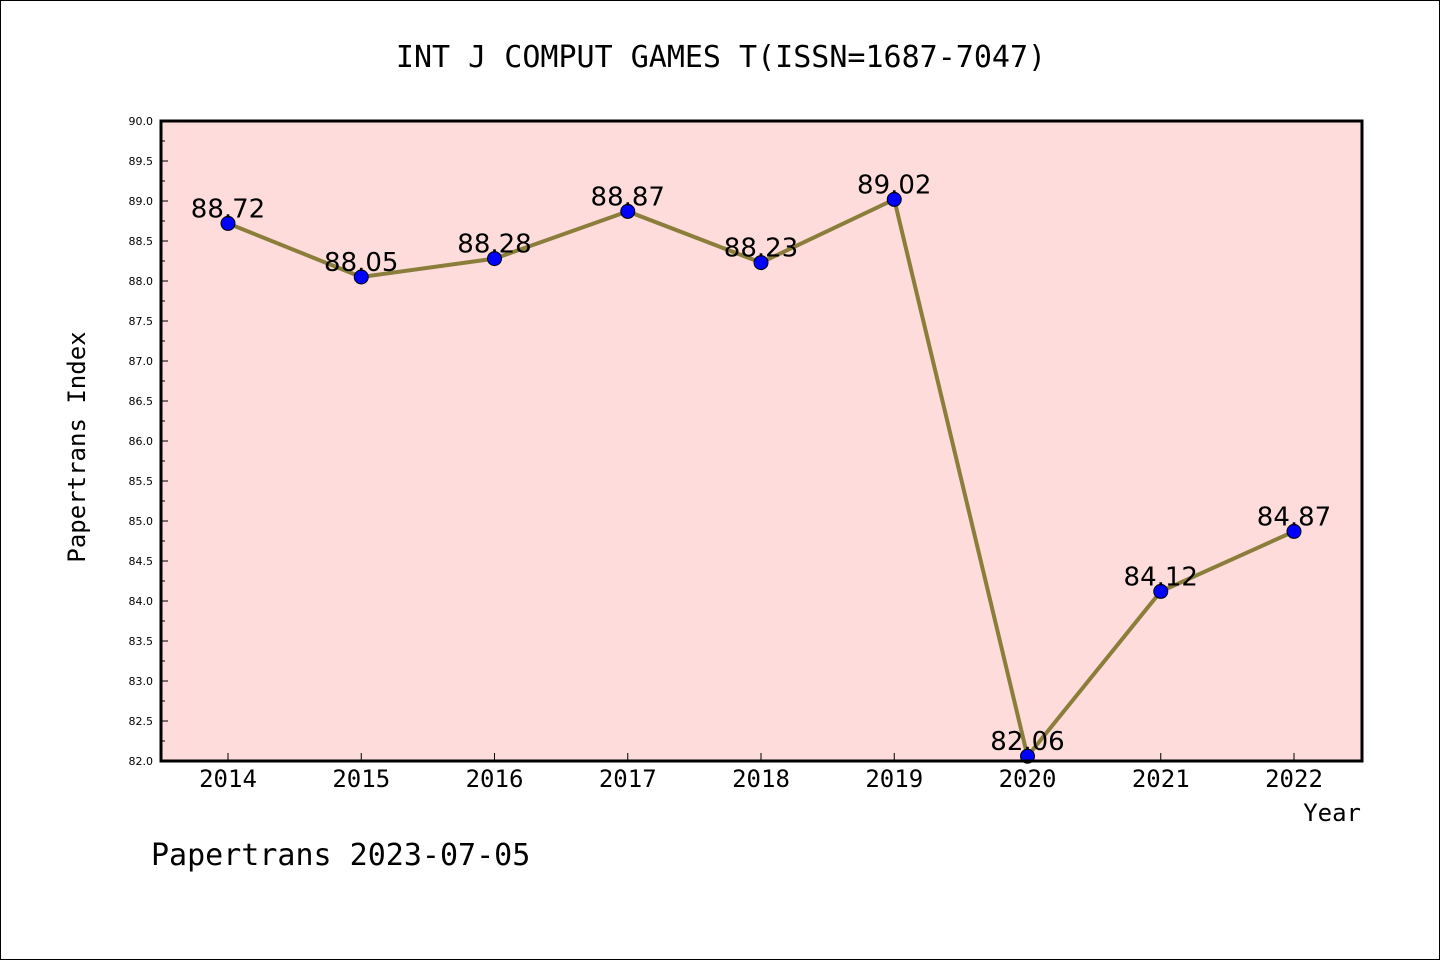  What do you see at coordinates (1294, 517) in the screenshot?
I see `data-label: 84.87` at bounding box center [1294, 517].